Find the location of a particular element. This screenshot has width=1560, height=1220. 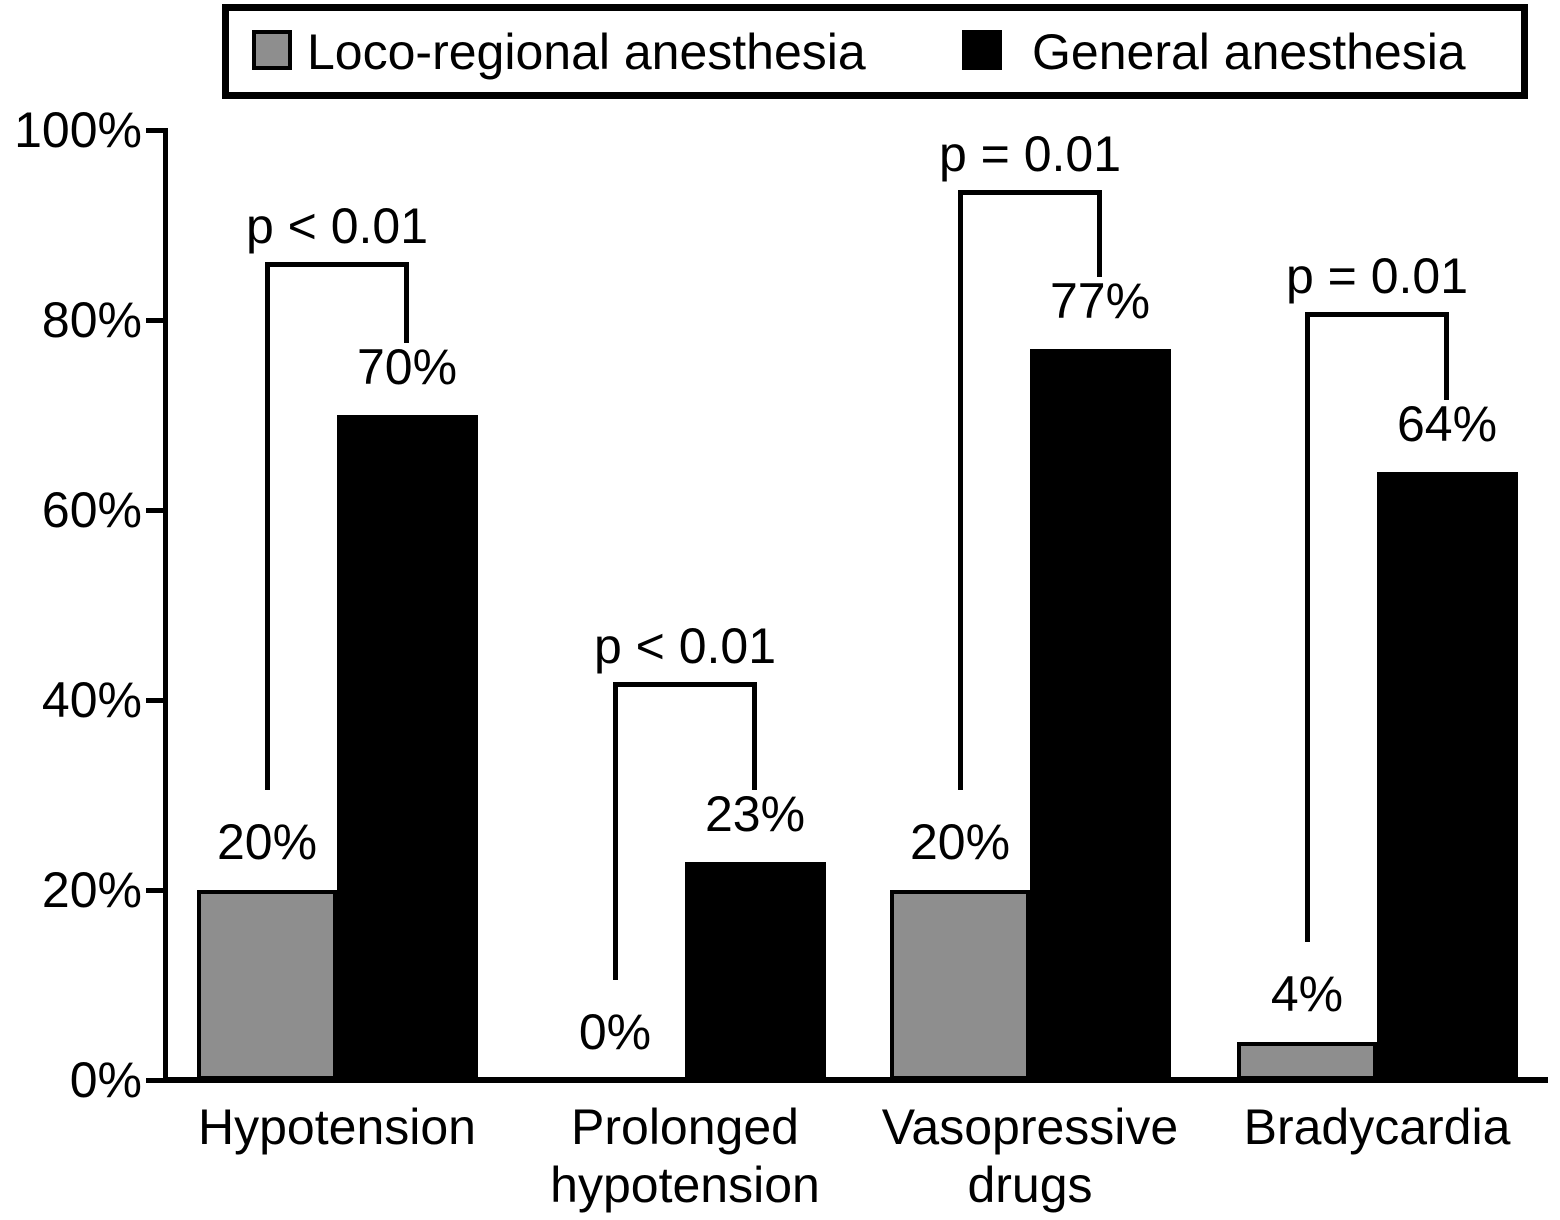

significance-bracket-left-hypotension is located at coordinates (267, 526).